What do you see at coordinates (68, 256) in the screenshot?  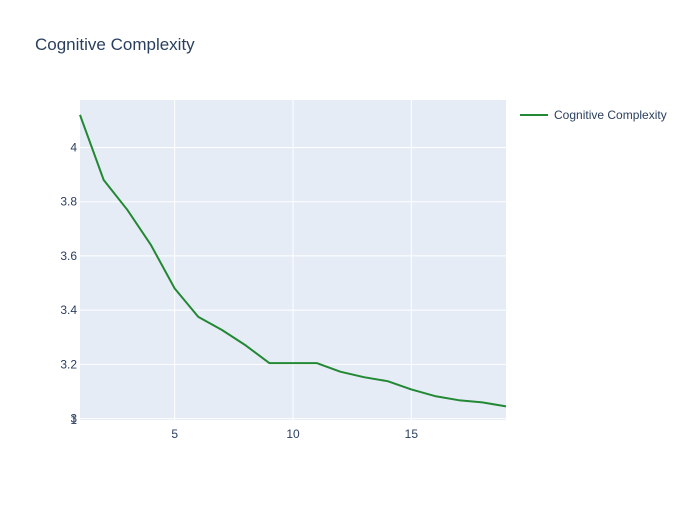 I see `y-tick-label: 3.6` at bounding box center [68, 256].